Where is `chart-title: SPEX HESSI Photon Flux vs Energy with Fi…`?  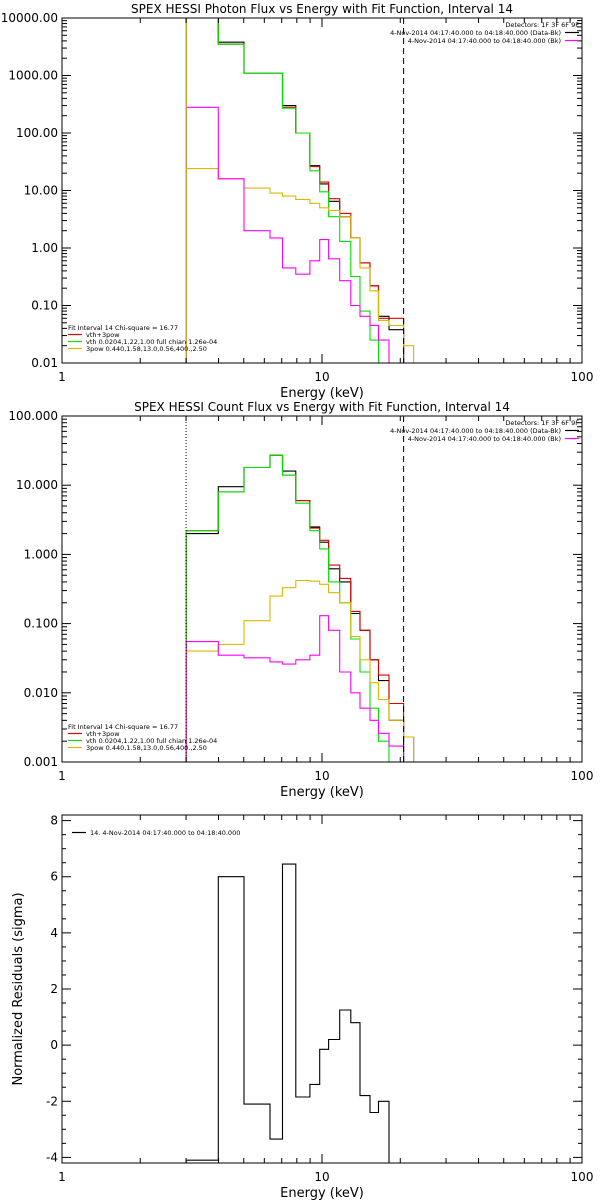 chart-title: SPEX HESSI Photon Flux vs Energy with Fi… is located at coordinates (322, 9).